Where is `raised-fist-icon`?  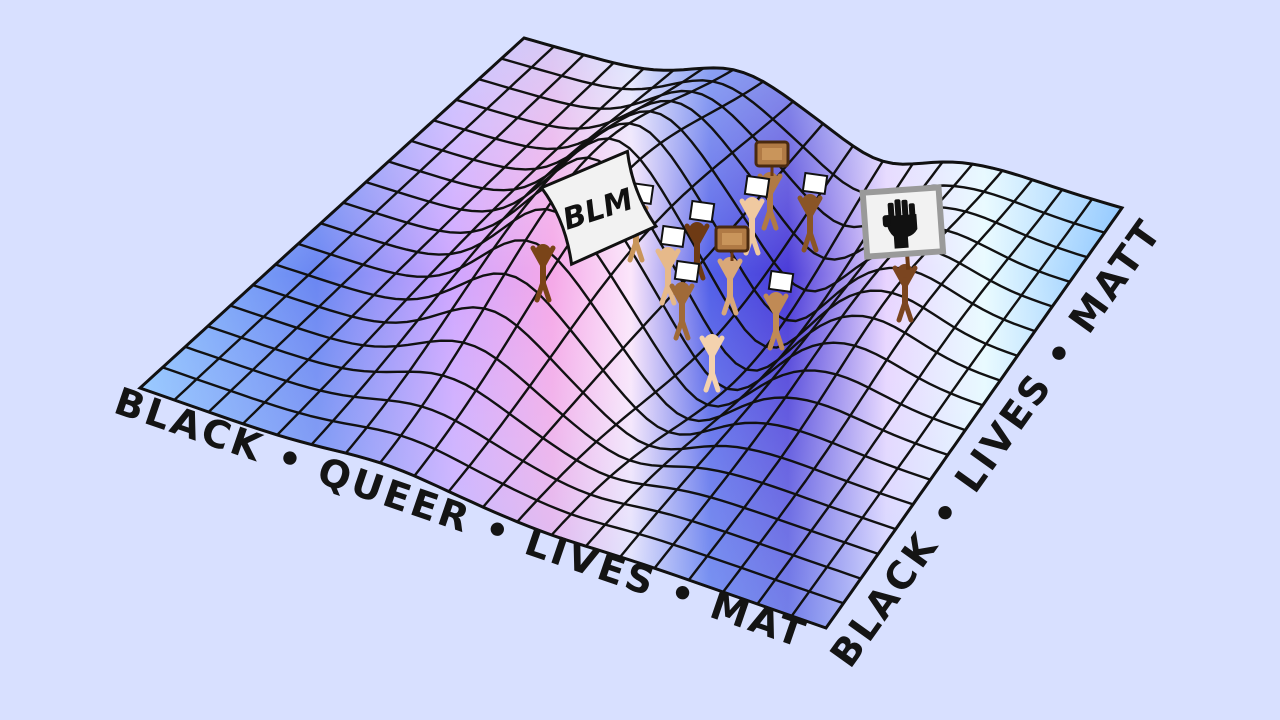 raised-fist-icon is located at coordinates (900, 224).